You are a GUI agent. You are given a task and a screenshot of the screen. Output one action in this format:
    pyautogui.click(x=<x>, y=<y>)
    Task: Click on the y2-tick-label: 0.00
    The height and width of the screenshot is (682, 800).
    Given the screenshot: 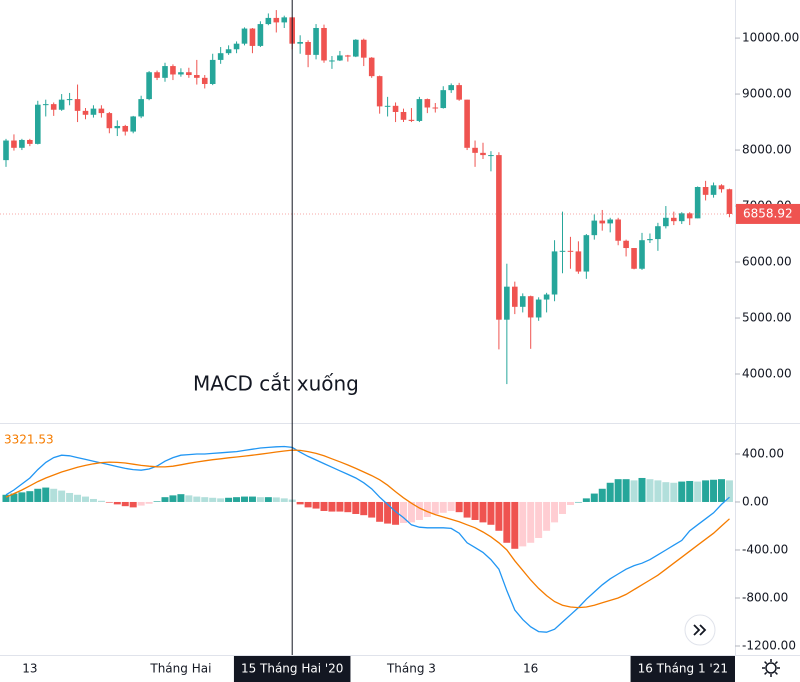 What is the action you would take?
    pyautogui.click(x=755, y=501)
    